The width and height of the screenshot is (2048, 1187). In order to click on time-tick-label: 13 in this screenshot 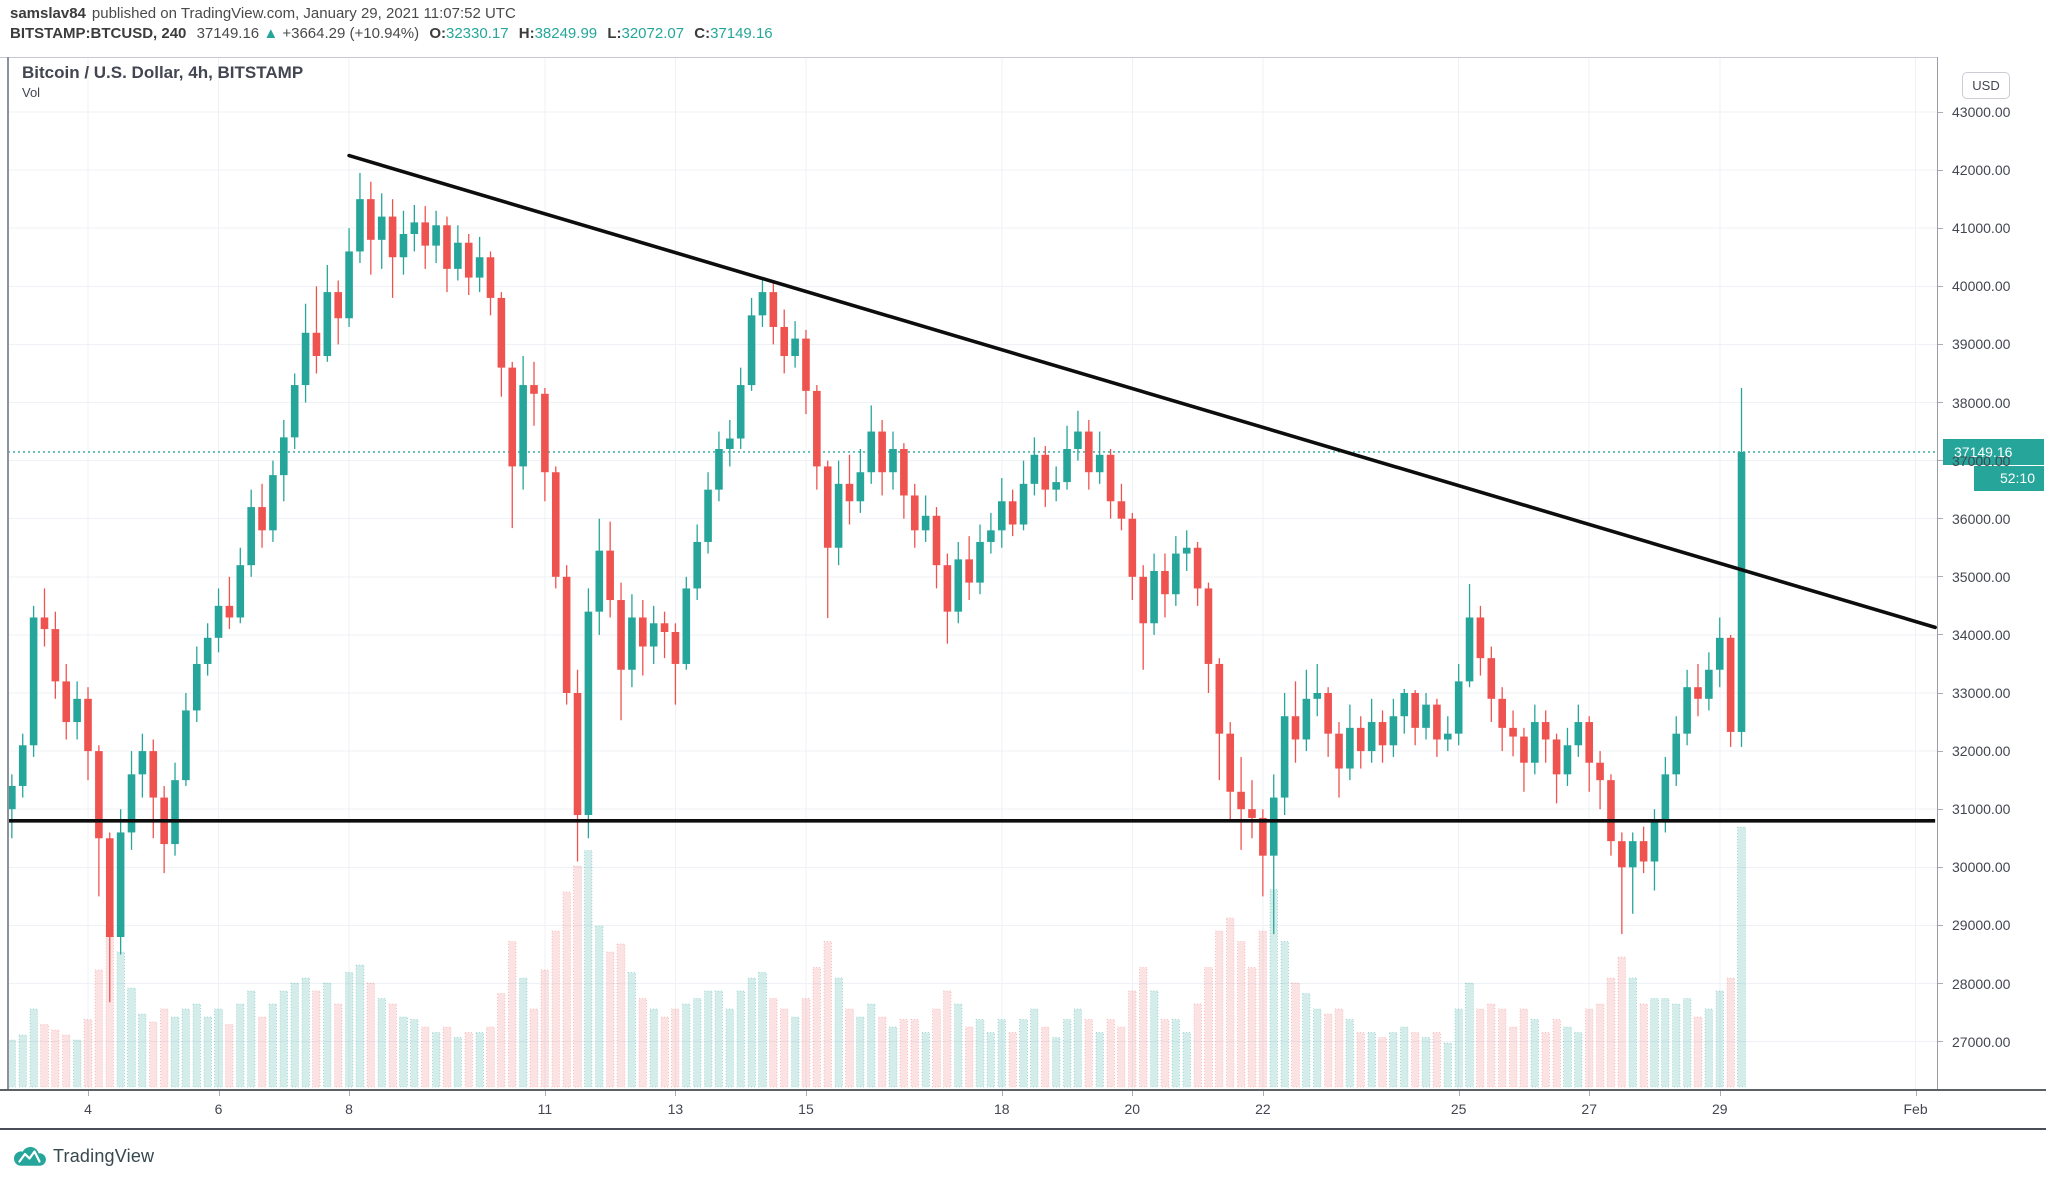, I will do `click(675, 1109)`.